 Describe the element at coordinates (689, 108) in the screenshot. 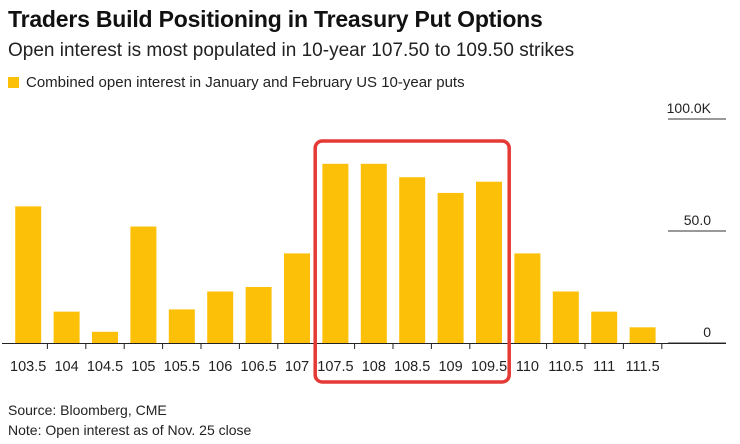

I see `y-tick-label: 100.0K` at that location.